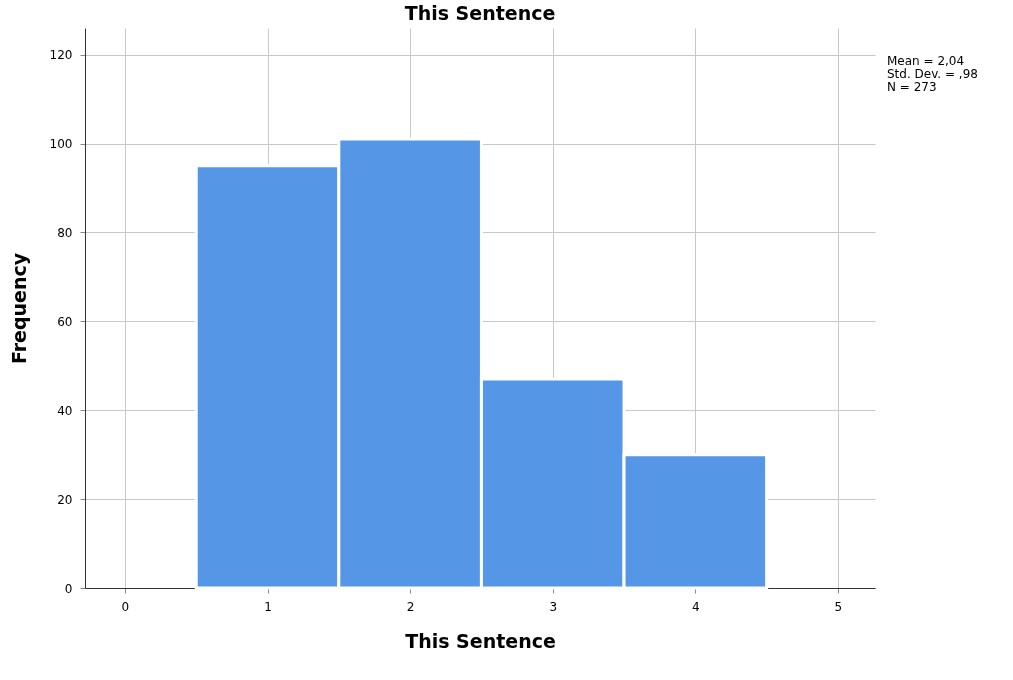  I want to click on y-tick-label: 80, so click(65, 232).